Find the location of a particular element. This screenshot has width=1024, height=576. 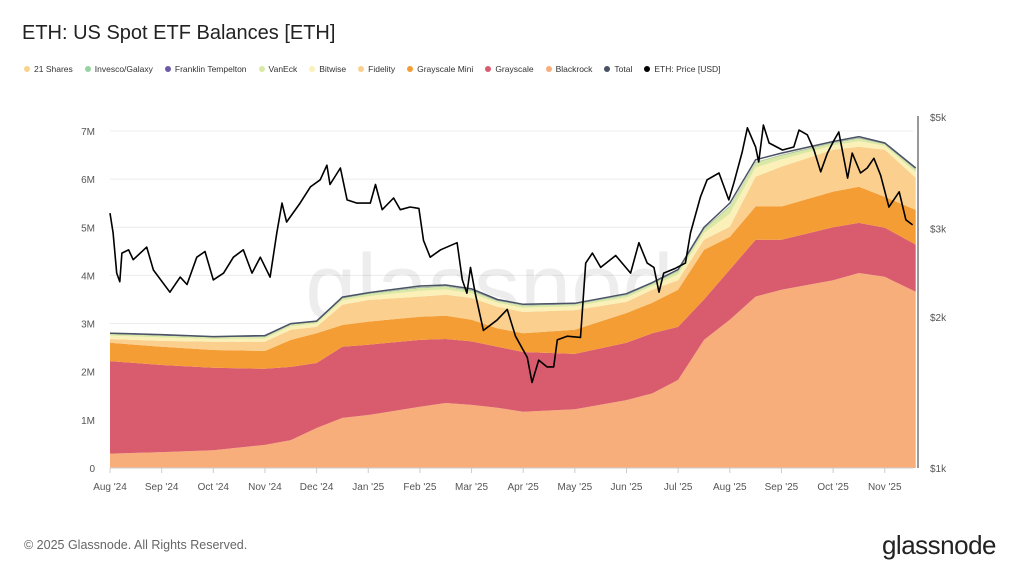

x-tick-label: Oct '25 is located at coordinates (833, 487).